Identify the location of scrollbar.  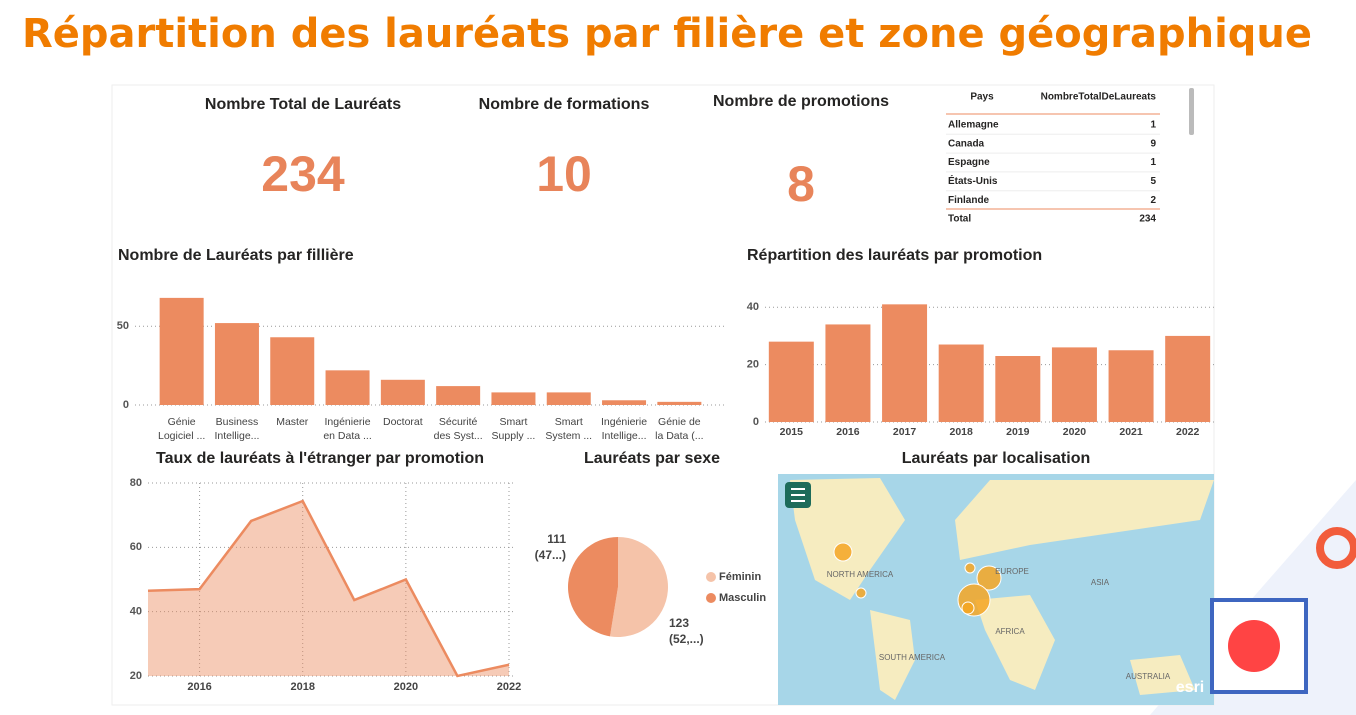
(1191, 111).